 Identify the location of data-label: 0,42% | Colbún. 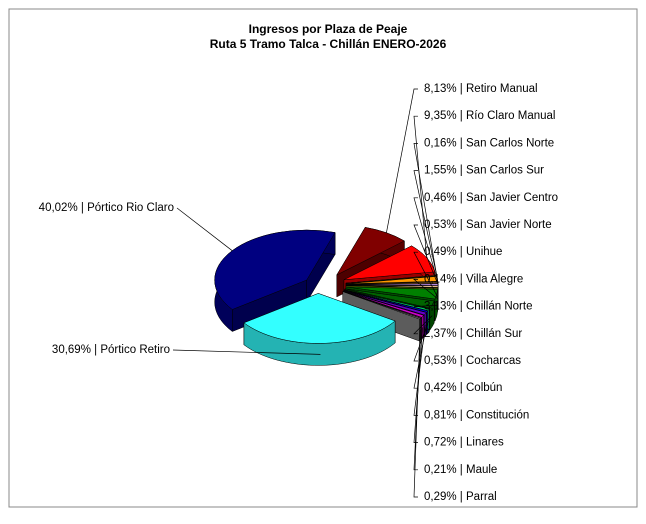
(463, 388).